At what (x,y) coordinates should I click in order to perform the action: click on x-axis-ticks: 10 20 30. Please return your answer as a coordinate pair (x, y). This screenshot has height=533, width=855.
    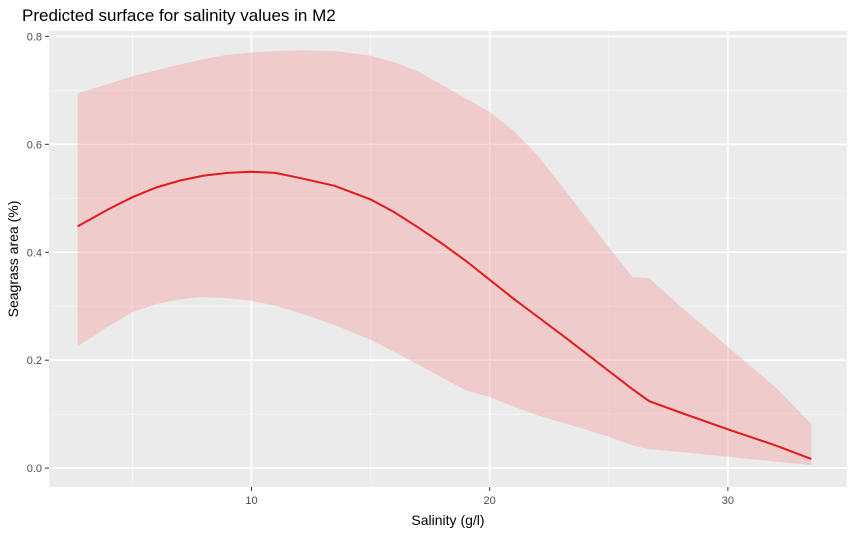
    Looking at the image, I should click on (489, 497).